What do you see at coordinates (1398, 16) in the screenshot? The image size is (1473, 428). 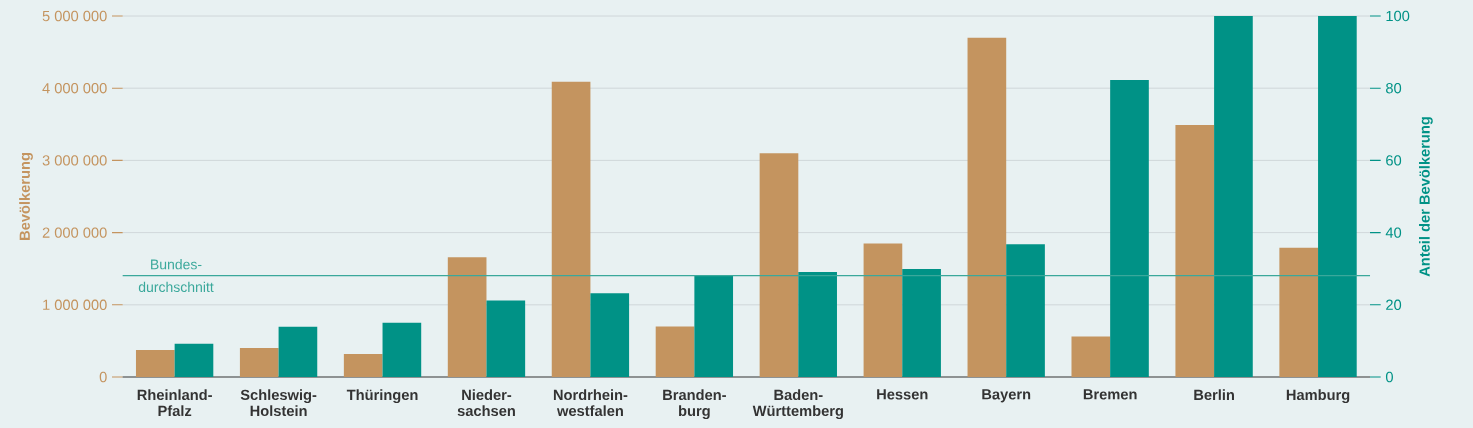 I see `y2-tick-label: 100` at bounding box center [1398, 16].